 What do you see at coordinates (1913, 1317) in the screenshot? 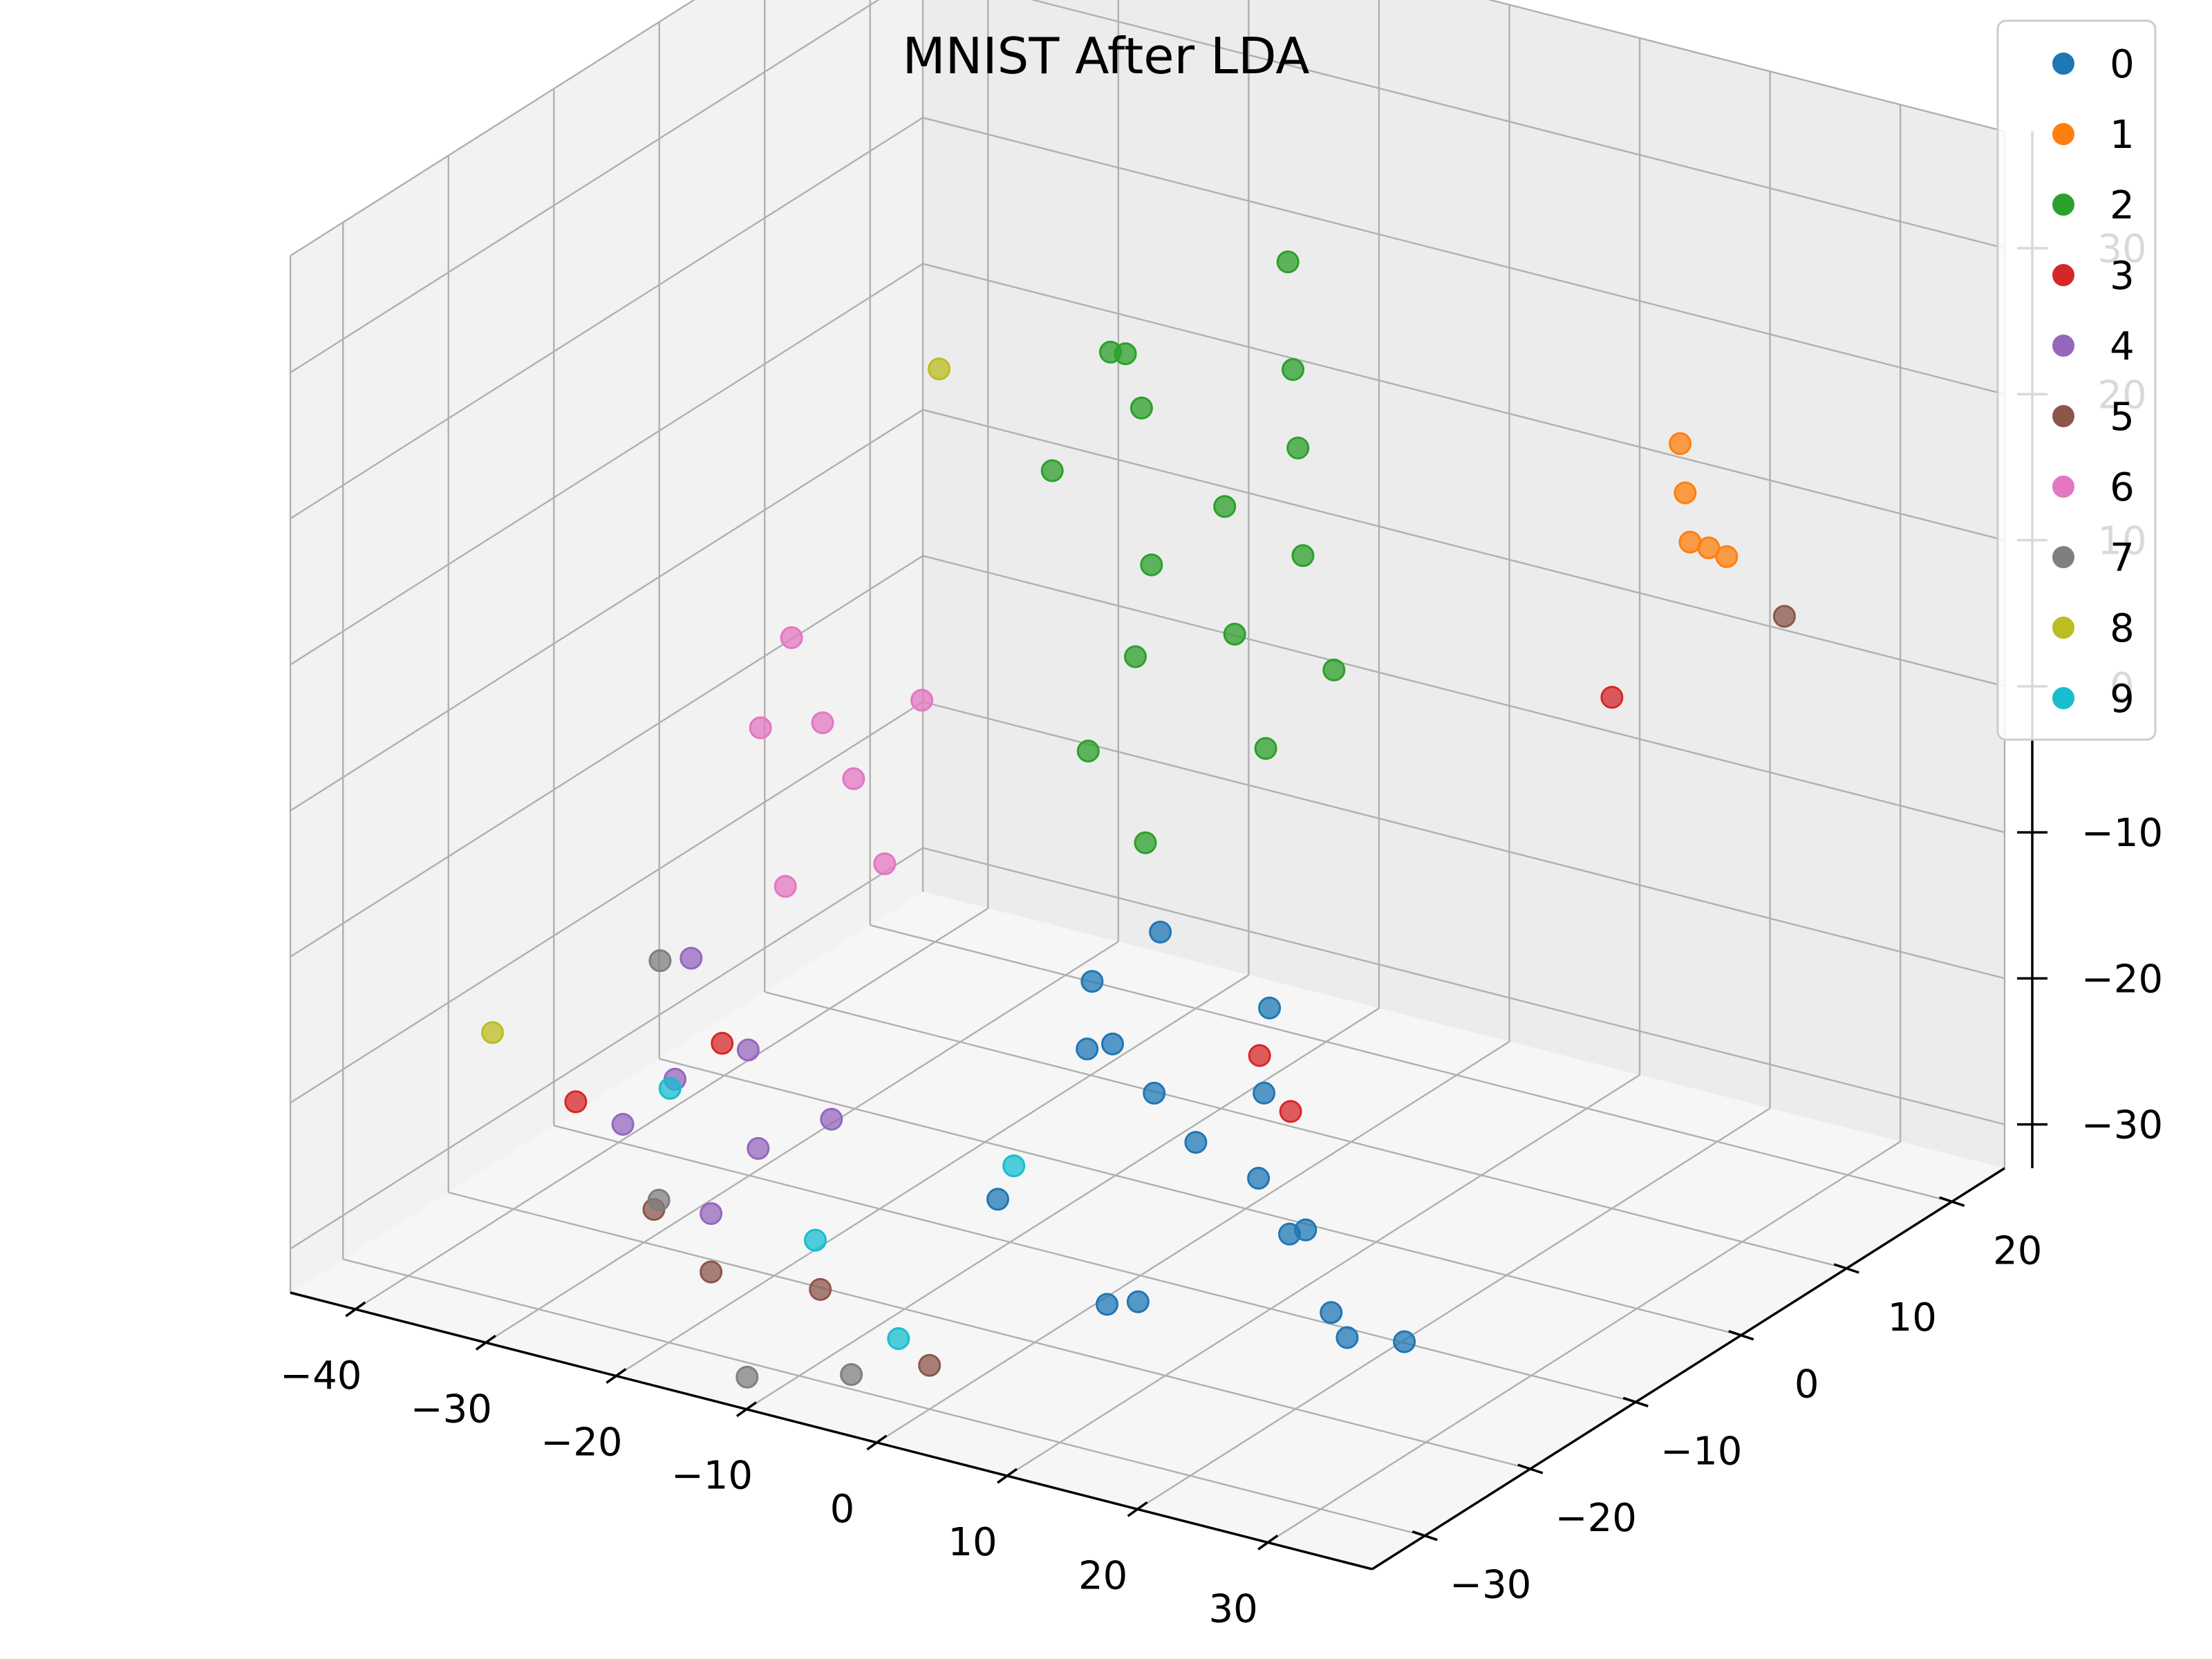
I see `tick-label: 10` at bounding box center [1913, 1317].